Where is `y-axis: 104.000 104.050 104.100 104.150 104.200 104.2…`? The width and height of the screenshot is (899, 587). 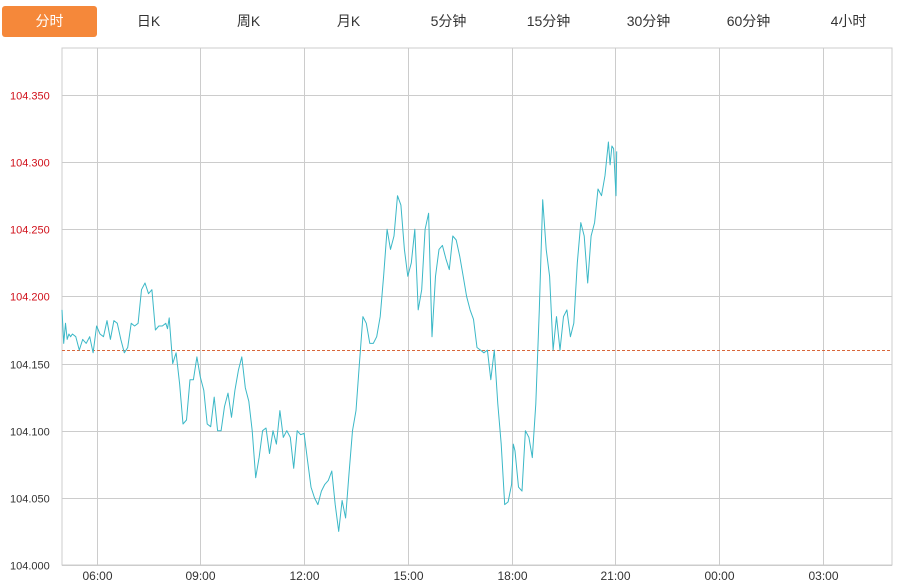 y-axis: 104.000 104.050 104.100 104.150 104.200 104.2… is located at coordinates (30, 332).